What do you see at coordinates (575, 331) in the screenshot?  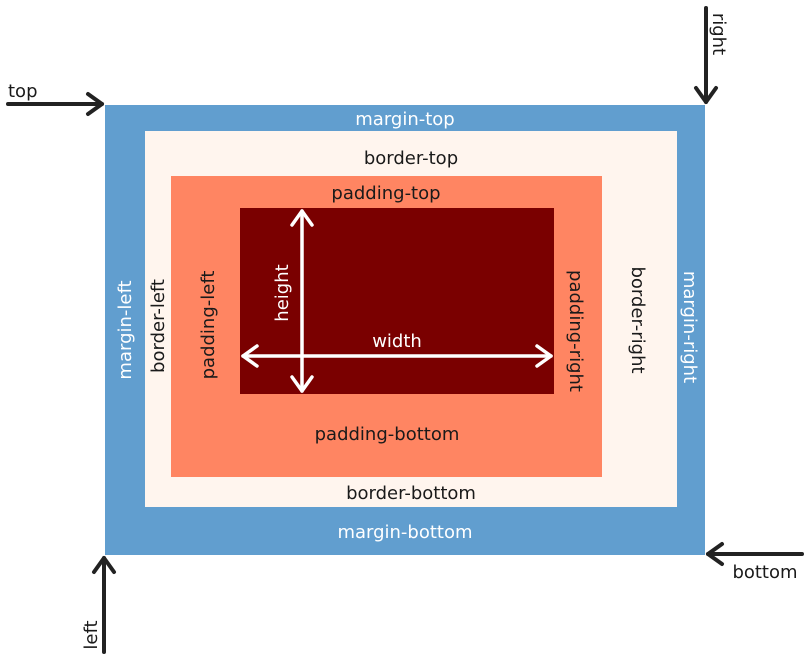 I see `padding-right-label: padding-right` at bounding box center [575, 331].